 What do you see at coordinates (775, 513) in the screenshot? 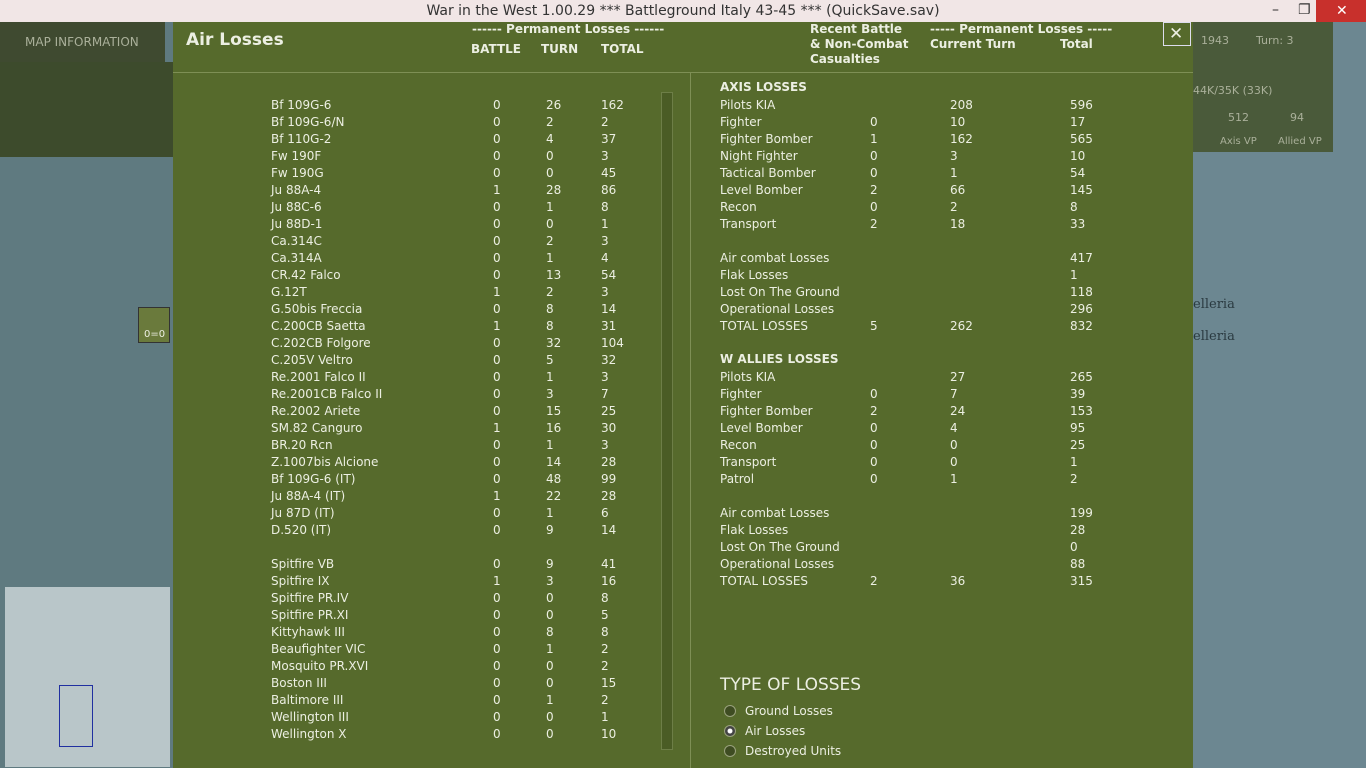
I see `row-label: Air combat Losses` at bounding box center [775, 513].